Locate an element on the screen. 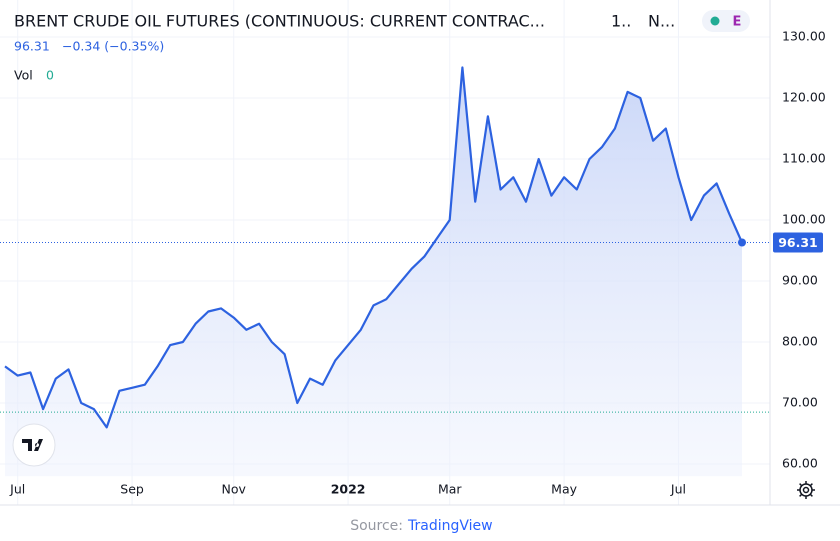  x-tick-label: 2022 is located at coordinates (348, 489).